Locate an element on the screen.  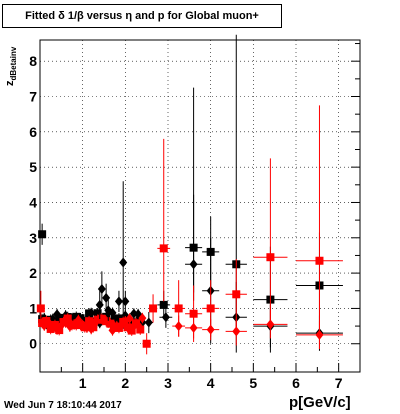
x-tick-label: 2 is located at coordinates (125, 383).